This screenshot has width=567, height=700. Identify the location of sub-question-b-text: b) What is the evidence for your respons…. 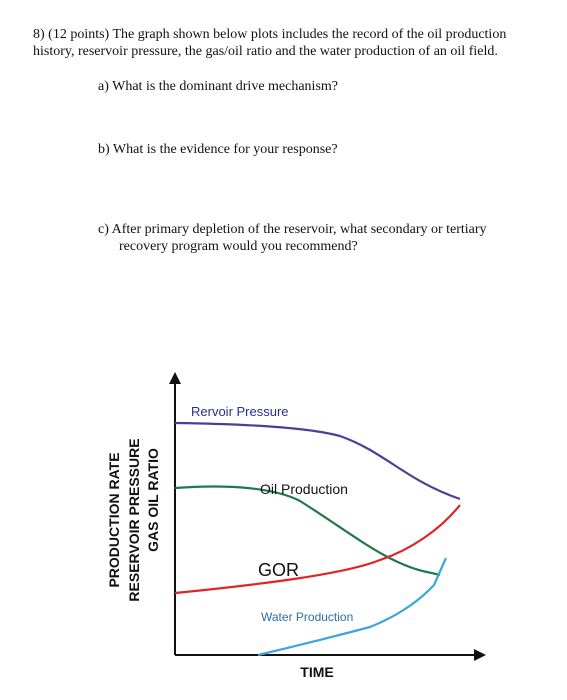
(218, 149).